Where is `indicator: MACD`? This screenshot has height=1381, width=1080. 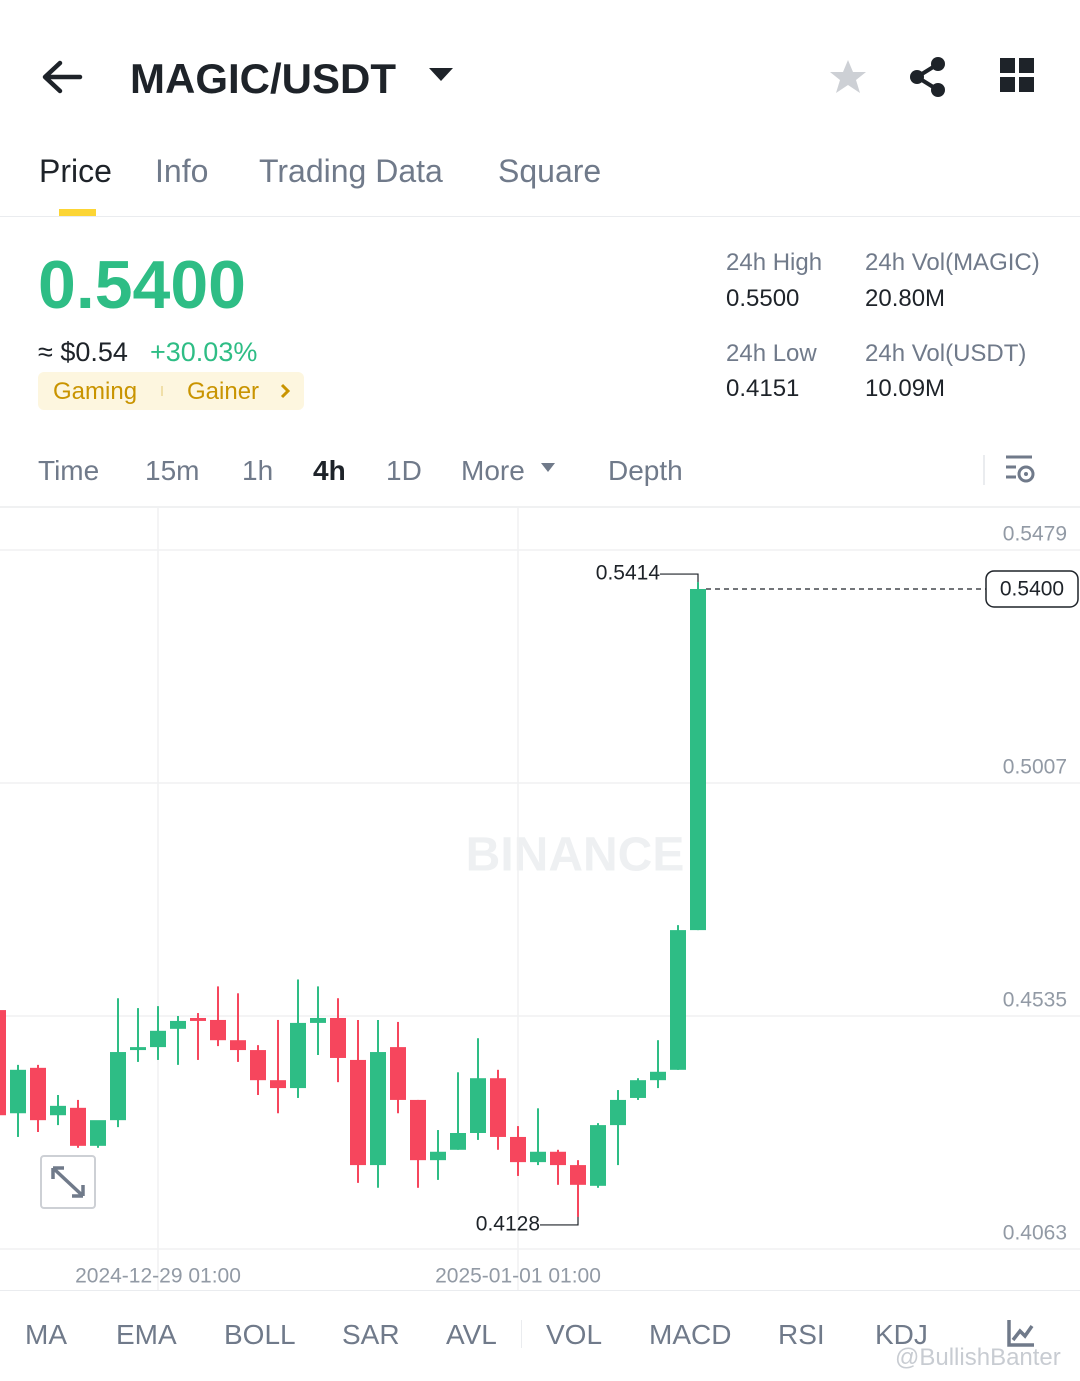 indicator: MACD is located at coordinates (690, 1334).